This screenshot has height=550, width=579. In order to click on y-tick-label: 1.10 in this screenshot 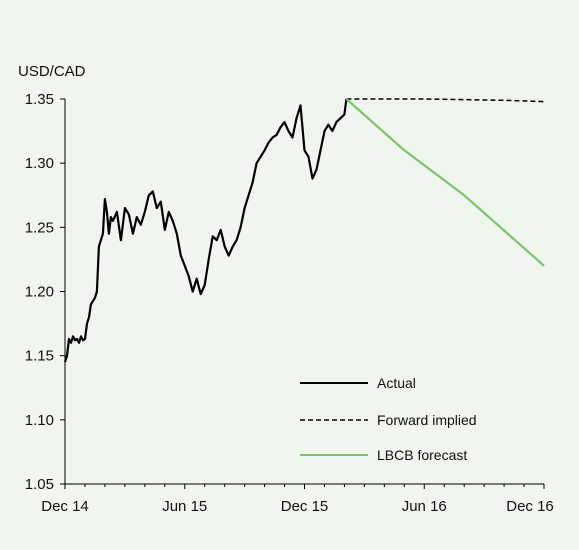, I will do `click(39, 420)`.